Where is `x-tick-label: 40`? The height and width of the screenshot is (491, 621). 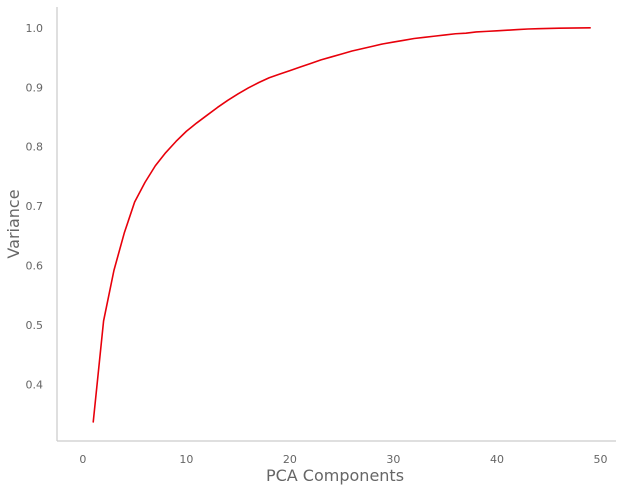 x-tick-label: 40 is located at coordinates (497, 459).